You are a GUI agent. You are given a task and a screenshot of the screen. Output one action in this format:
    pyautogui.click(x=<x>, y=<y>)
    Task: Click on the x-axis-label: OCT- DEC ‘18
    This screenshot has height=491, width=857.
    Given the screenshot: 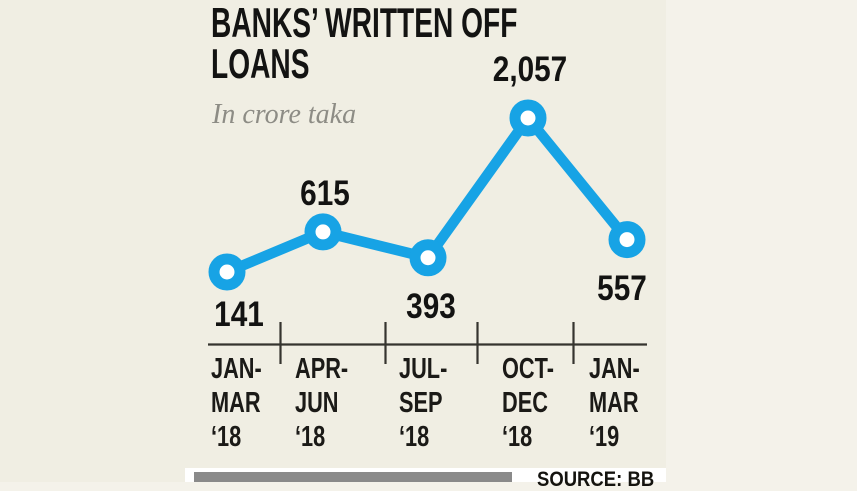 What is the action you would take?
    pyautogui.click(x=528, y=403)
    